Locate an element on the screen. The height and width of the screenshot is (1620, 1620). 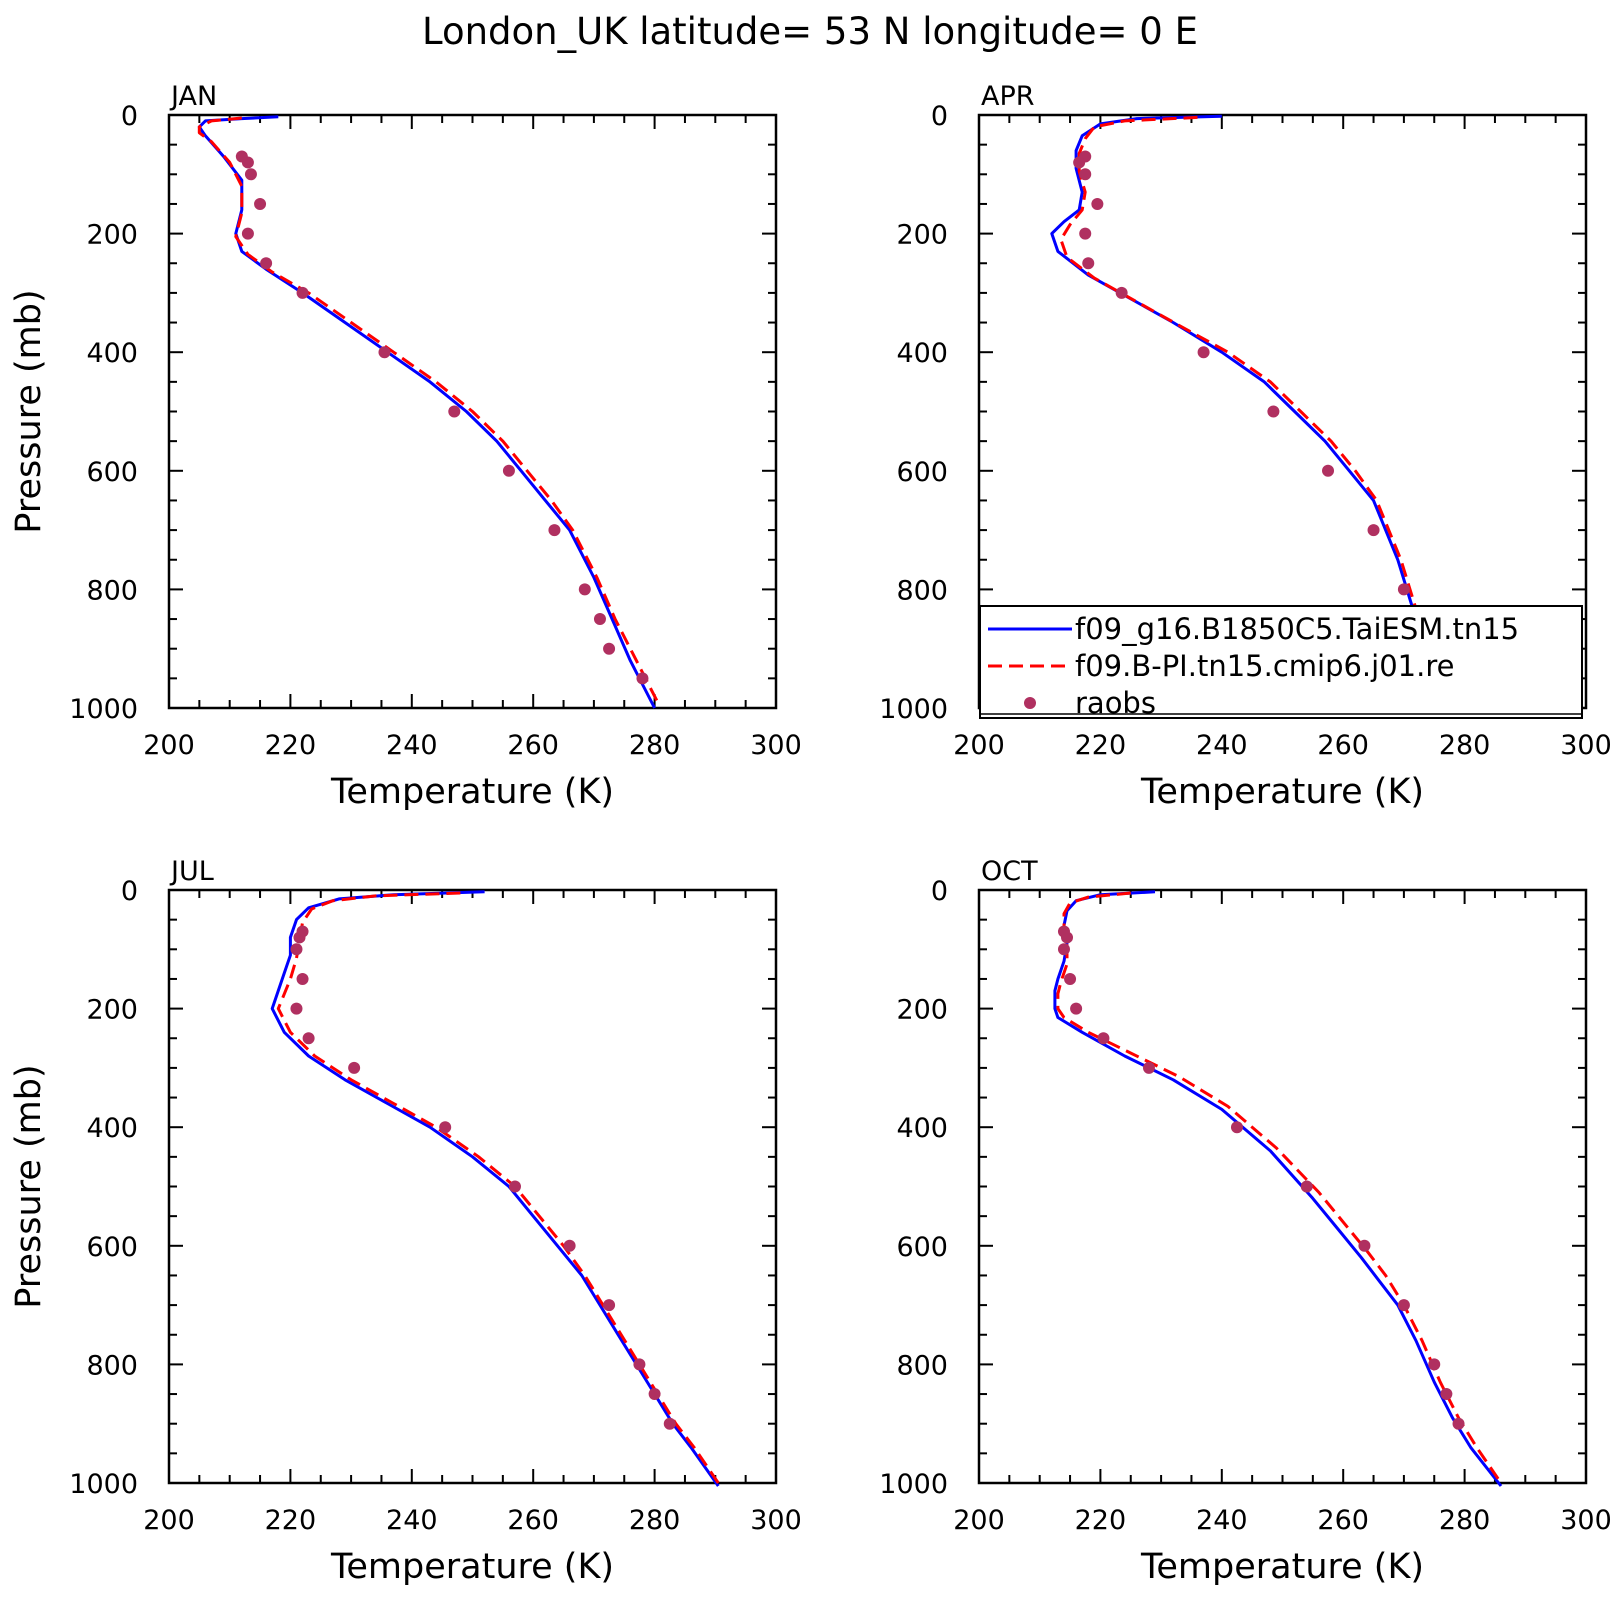
legend-swatch-dot is located at coordinates (1030, 703).